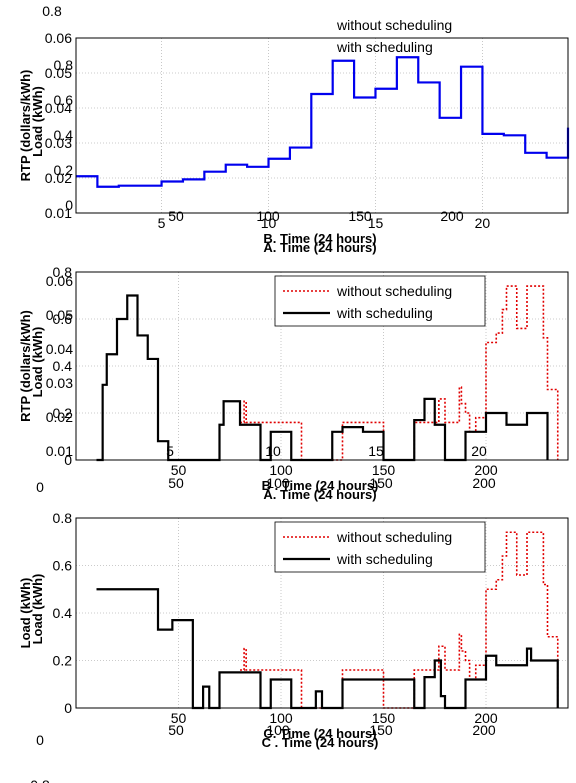  I want to click on overlay-x-tick-label: 20, so click(479, 451).